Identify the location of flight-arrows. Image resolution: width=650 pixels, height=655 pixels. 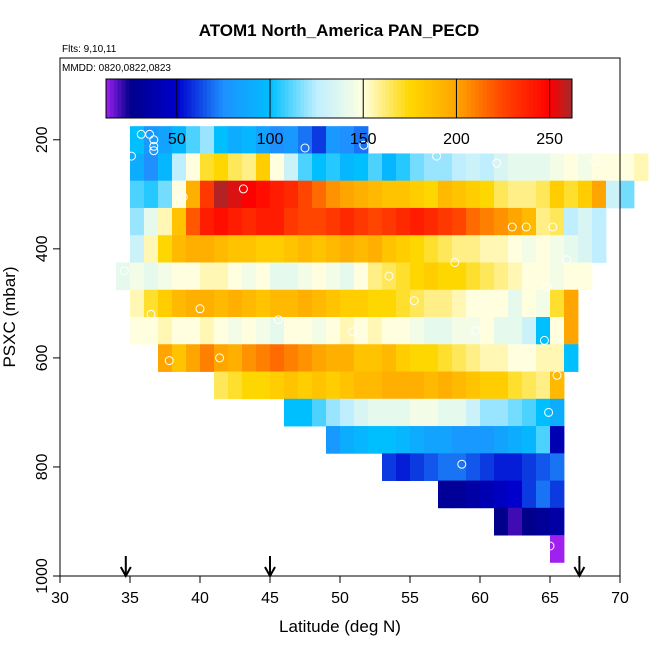
(352, 567).